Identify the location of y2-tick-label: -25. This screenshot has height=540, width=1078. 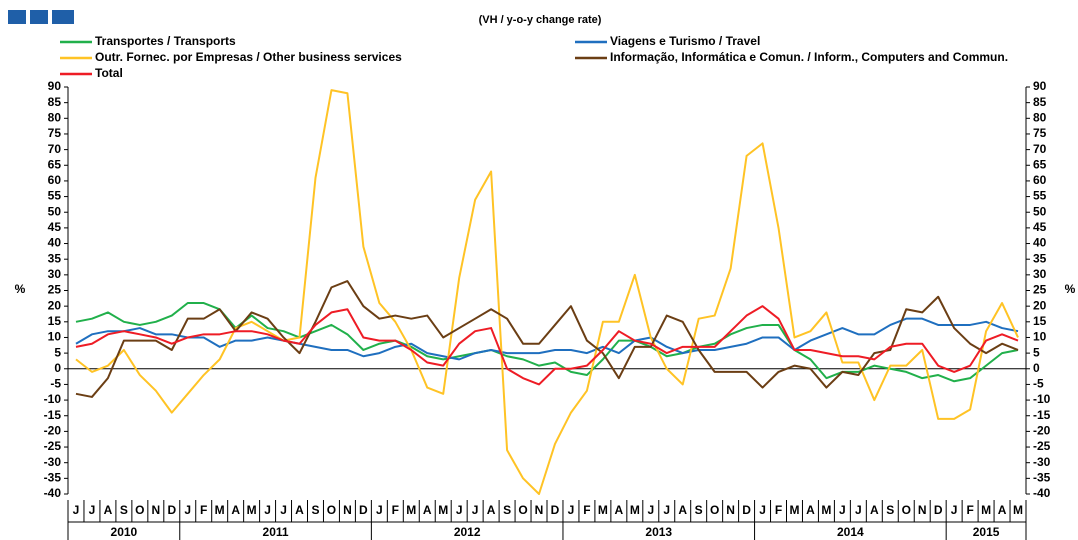
(1042, 446).